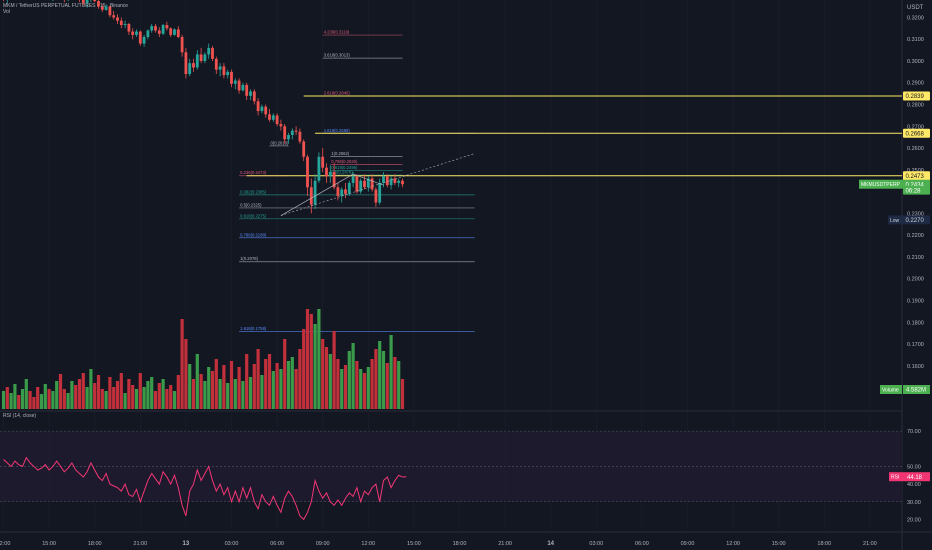 The height and width of the screenshot is (550, 932). What do you see at coordinates (357, 235) in the screenshot?
I see `fib-level: 0.786(0.2188)` at bounding box center [357, 235].